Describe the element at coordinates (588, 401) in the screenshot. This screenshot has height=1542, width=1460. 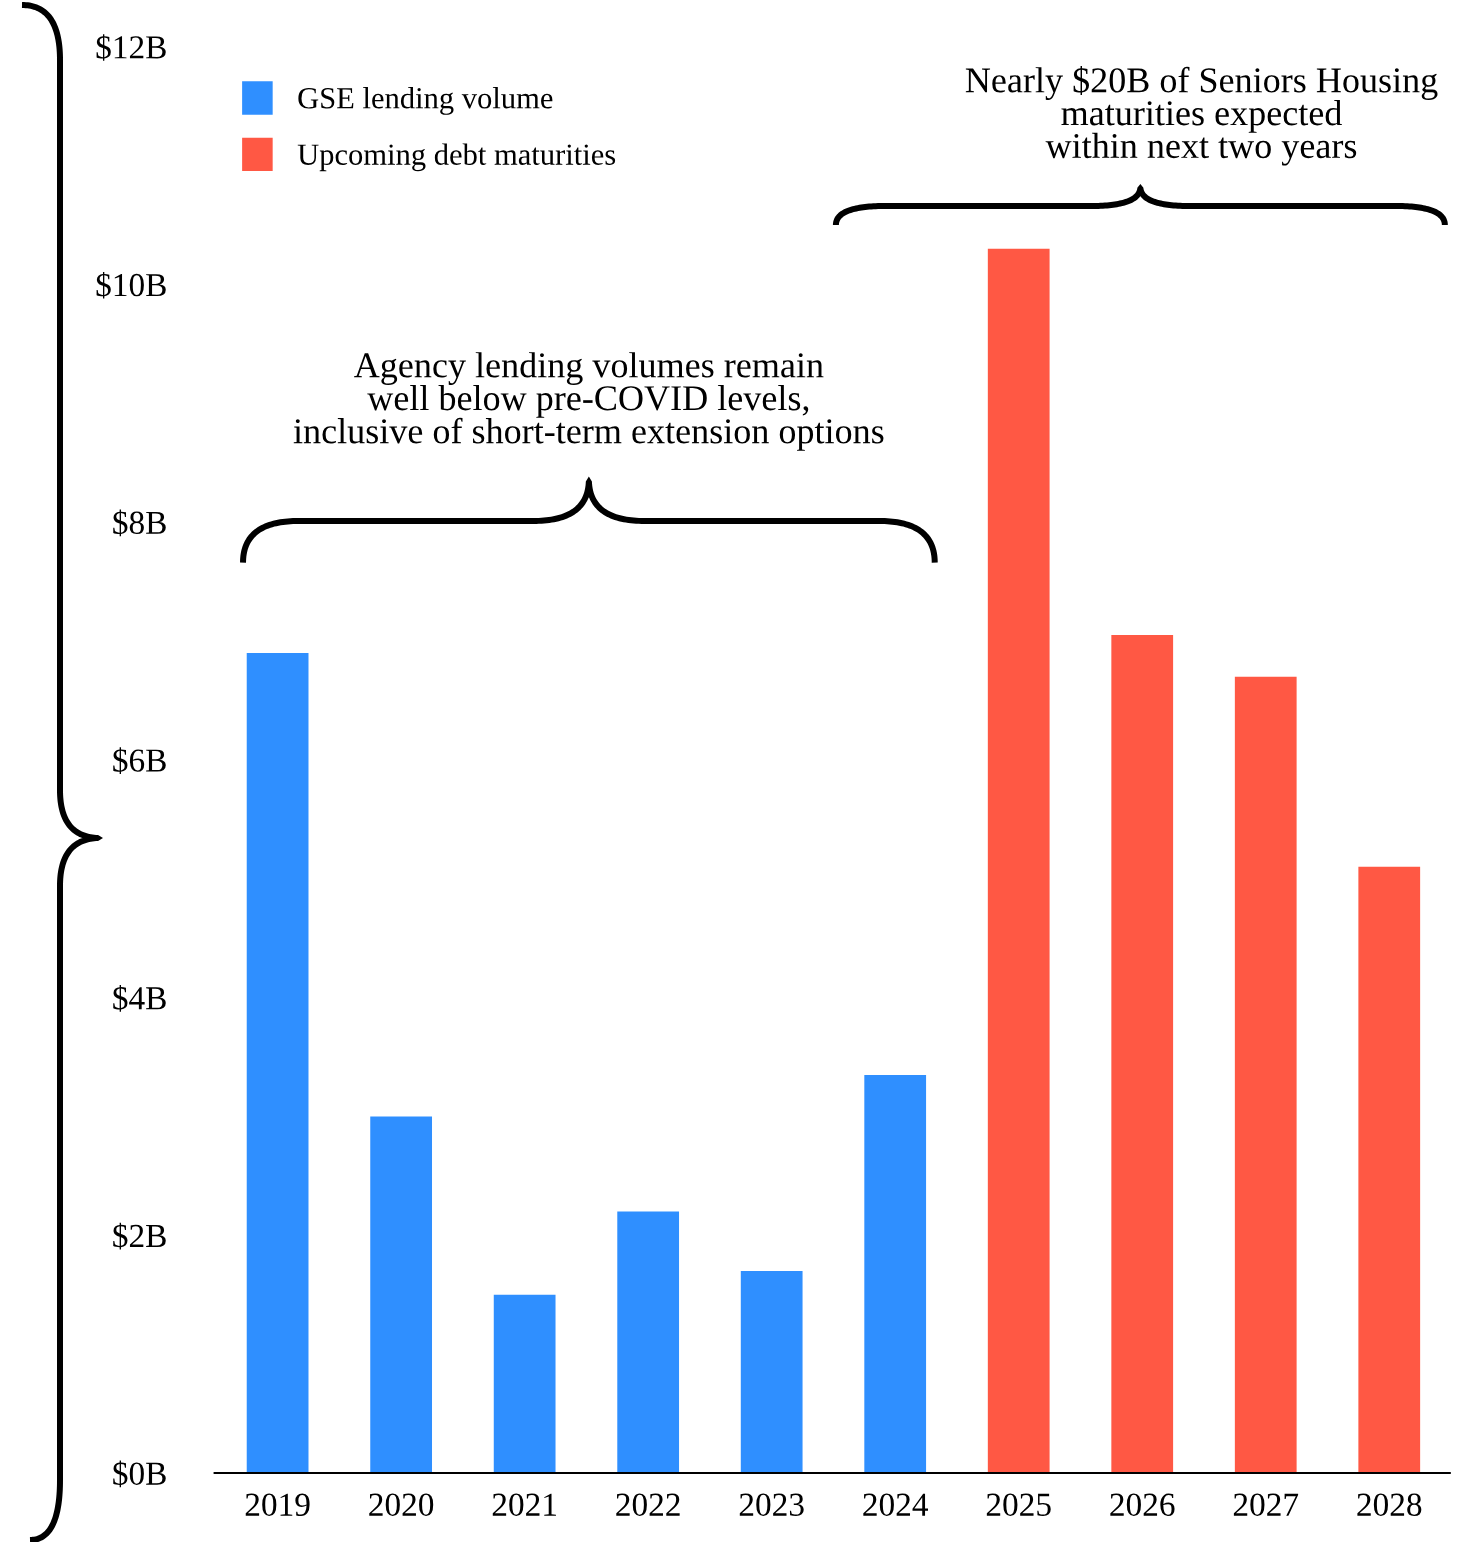
I see `annotation: Agency lending volumes remain well below pre-COVID levels, inclusive of short-term extension options` at that location.